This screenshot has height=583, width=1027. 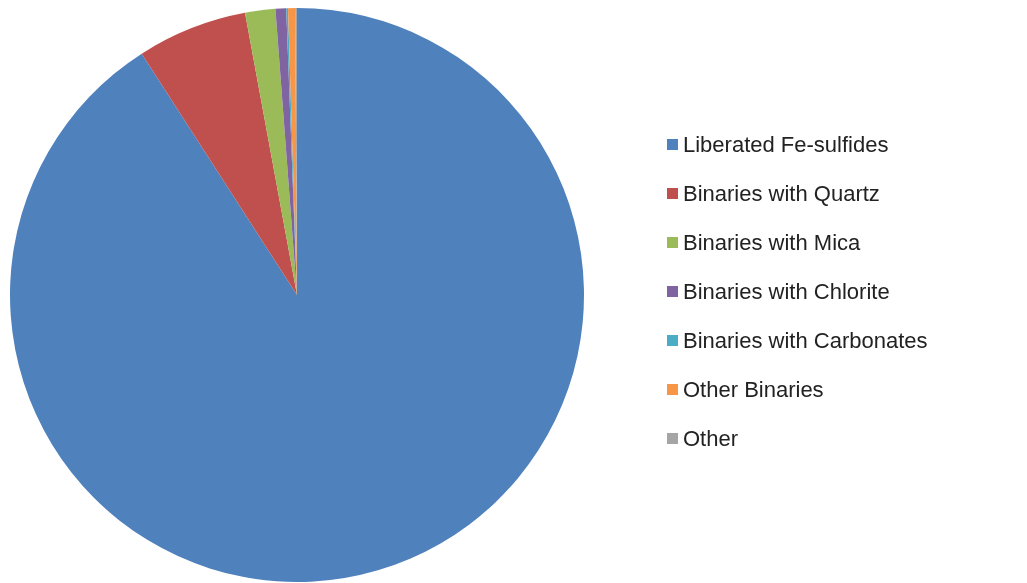 I want to click on legend-label: Binaries with Mica, so click(x=772, y=242).